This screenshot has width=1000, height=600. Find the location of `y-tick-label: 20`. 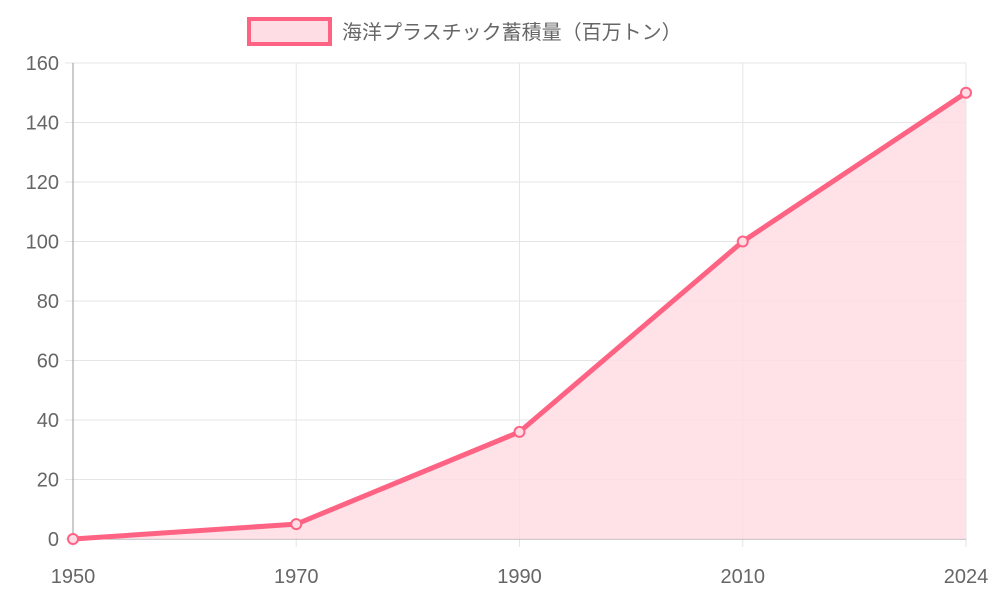

y-tick-label: 20 is located at coordinates (48, 481).